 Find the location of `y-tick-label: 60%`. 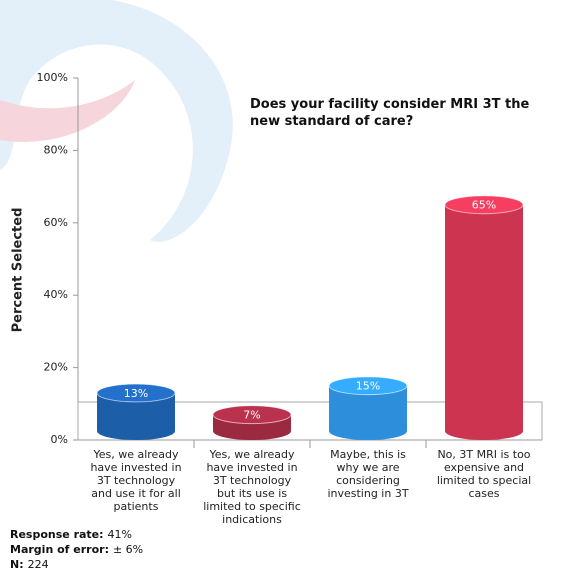

y-tick-label: 60% is located at coordinates (56, 222).